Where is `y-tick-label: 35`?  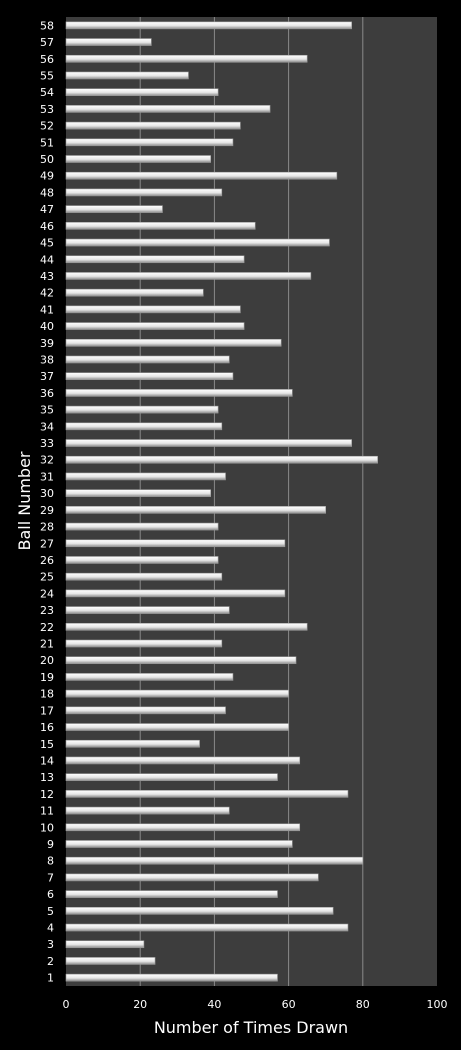
y-tick-label: 35 is located at coordinates (47, 410).